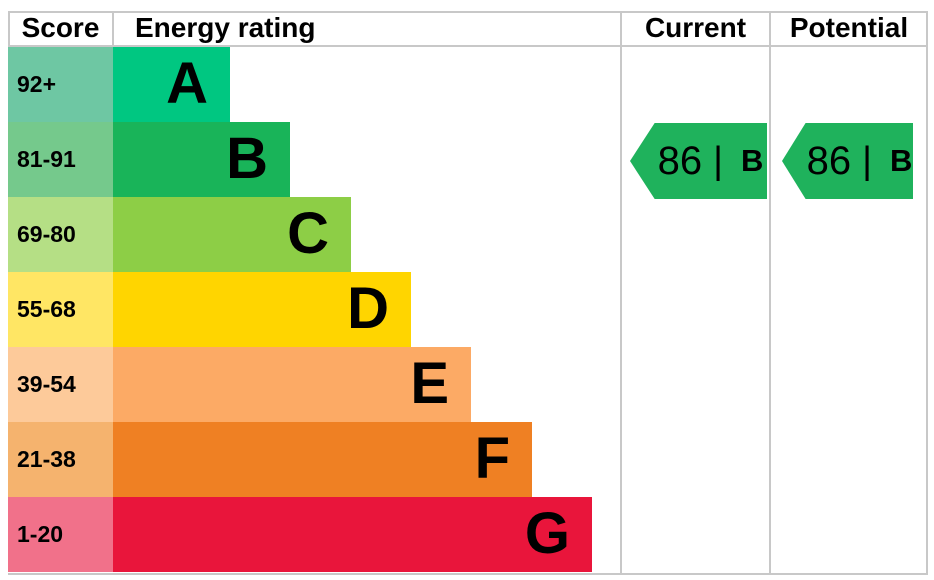  What do you see at coordinates (171, 84) in the screenshot?
I see `energy-band-bar-a: A` at bounding box center [171, 84].